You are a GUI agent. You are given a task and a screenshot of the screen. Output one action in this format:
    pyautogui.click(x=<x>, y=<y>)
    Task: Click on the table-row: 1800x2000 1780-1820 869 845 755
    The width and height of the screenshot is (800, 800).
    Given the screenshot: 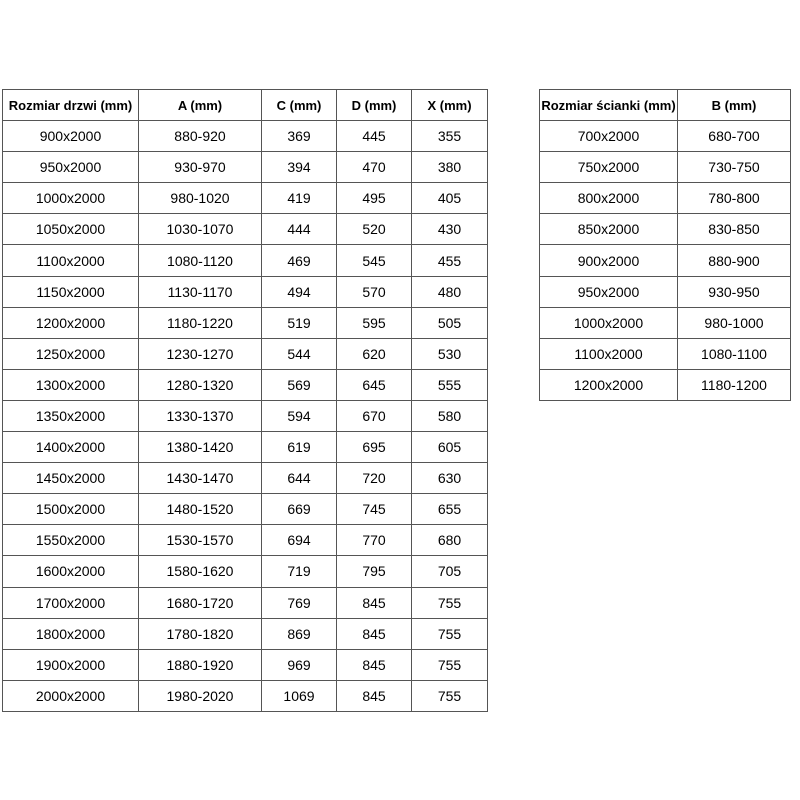 What is the action you would take?
    pyautogui.click(x=245, y=633)
    